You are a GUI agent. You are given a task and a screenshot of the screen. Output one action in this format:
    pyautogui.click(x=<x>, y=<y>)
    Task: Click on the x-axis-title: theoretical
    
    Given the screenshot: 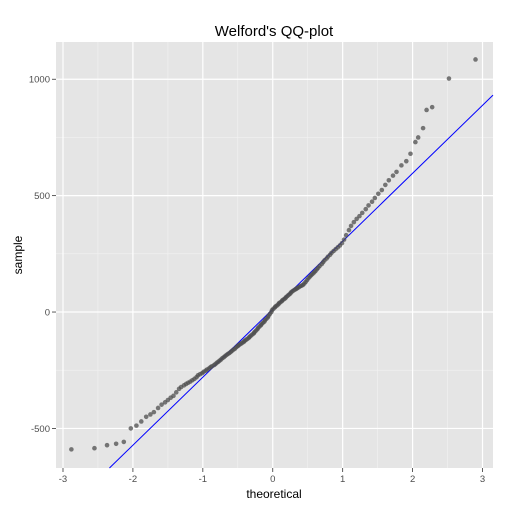 What is the action you would take?
    pyautogui.click(x=273, y=494)
    